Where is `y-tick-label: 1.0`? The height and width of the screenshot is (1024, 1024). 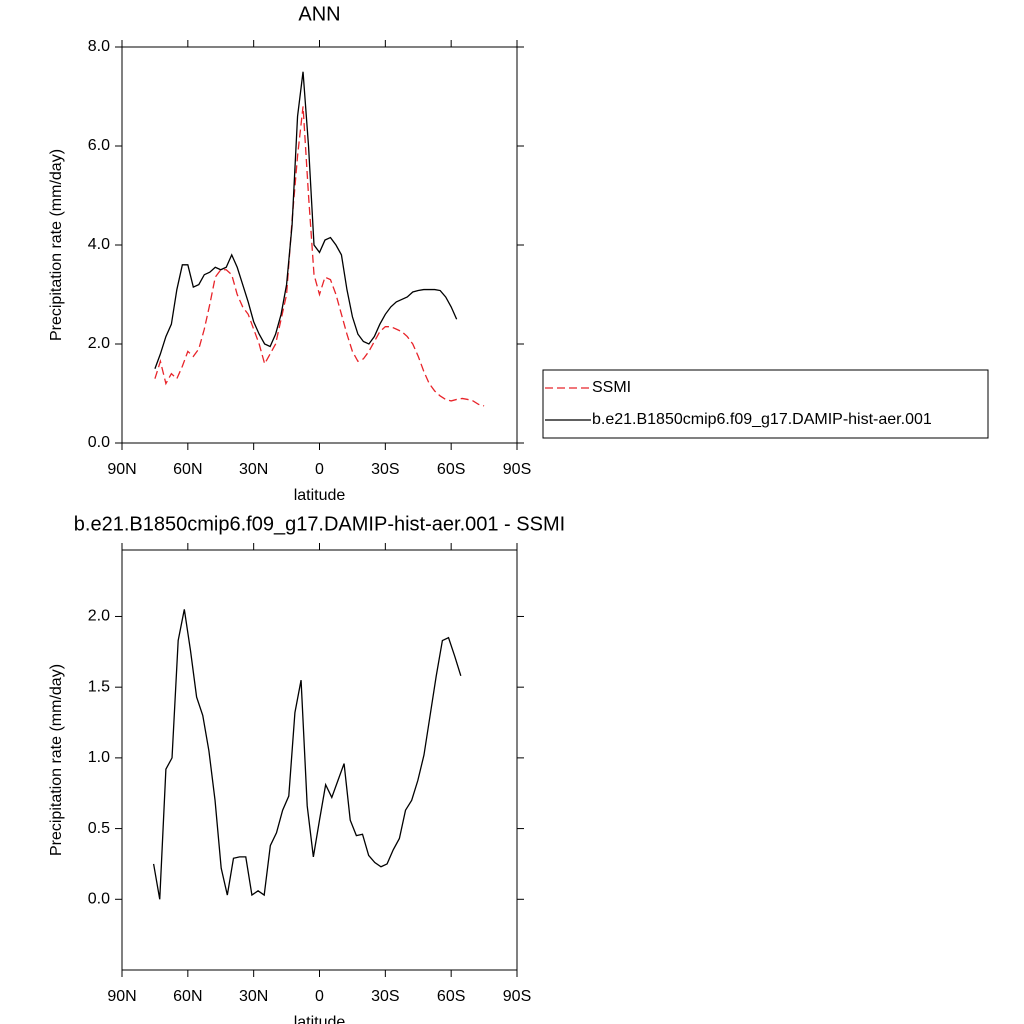
y-tick-label: 1.0 is located at coordinates (99, 757).